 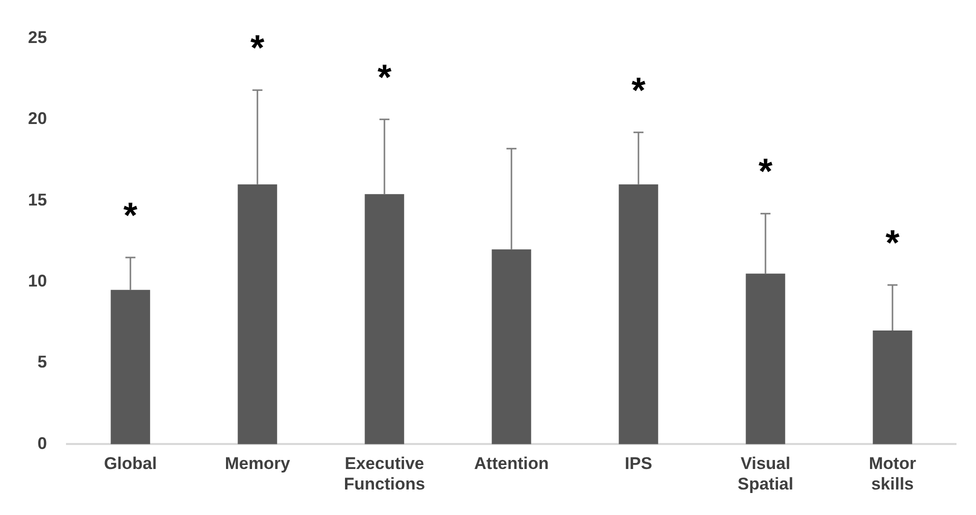 I want to click on x-tick-label: Visual Spatial, so click(x=766, y=474).